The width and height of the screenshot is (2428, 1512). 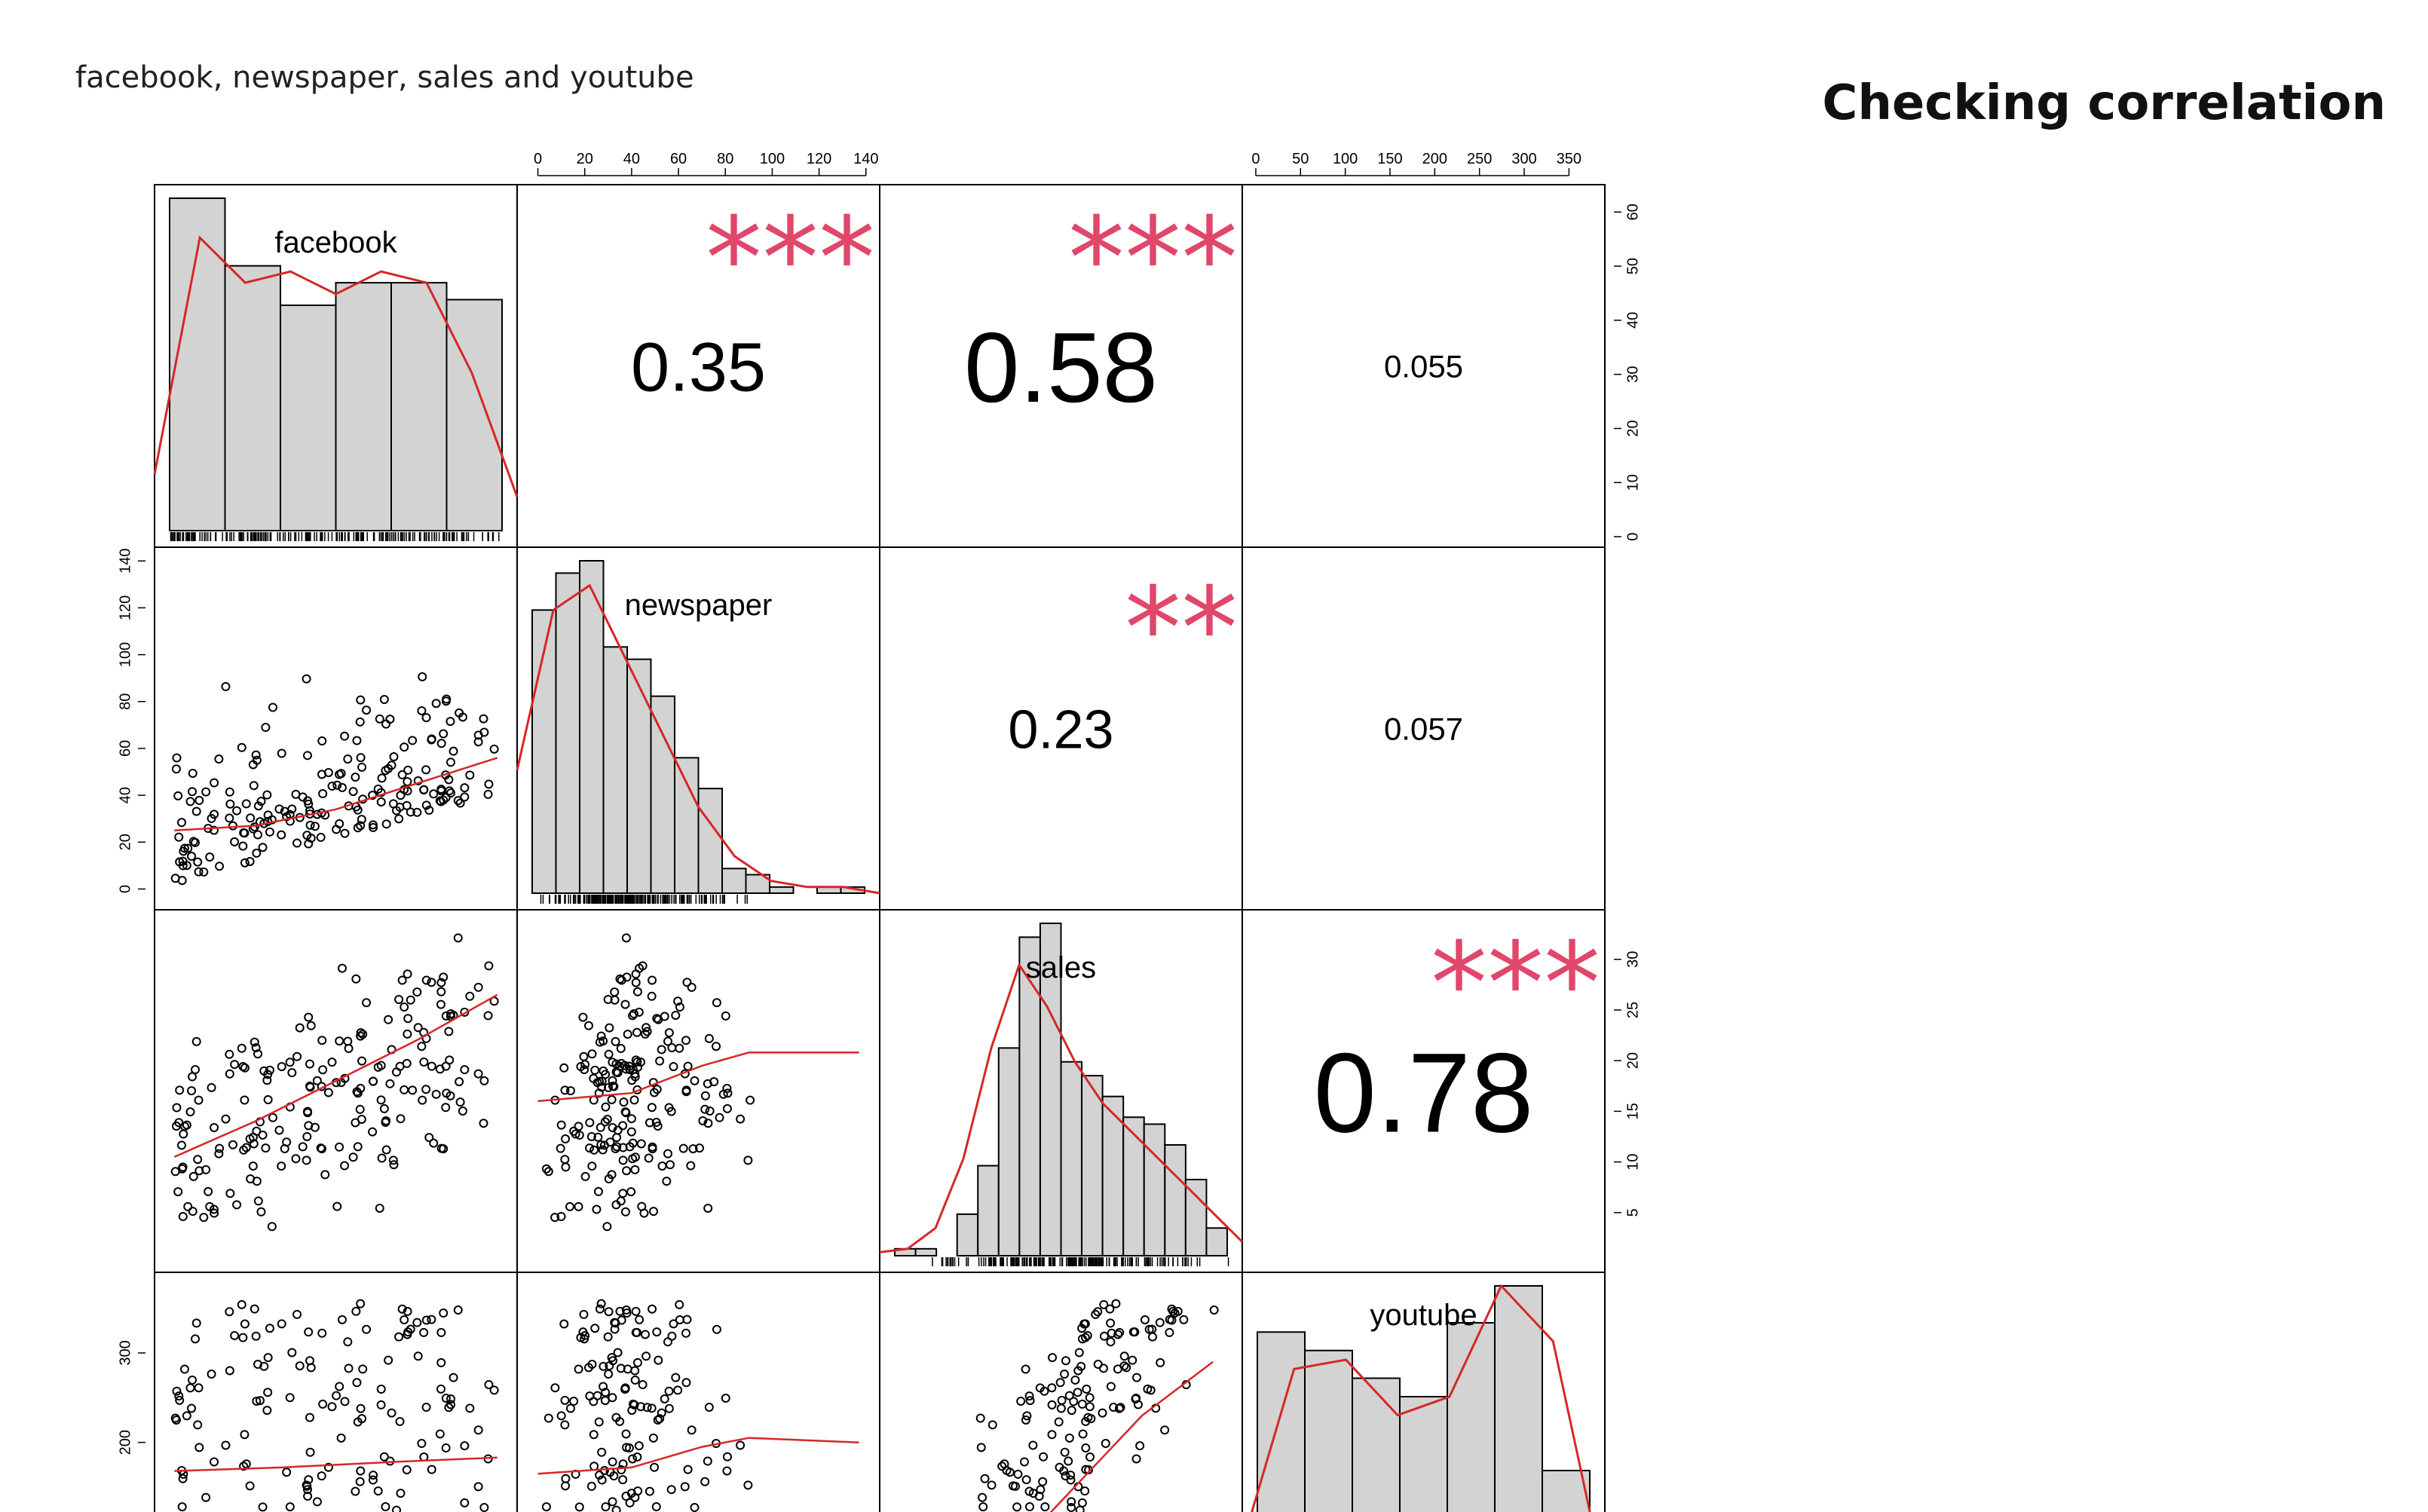 I want to click on correlation-value-newspaper-sales: 0.23, so click(x=1060, y=730).